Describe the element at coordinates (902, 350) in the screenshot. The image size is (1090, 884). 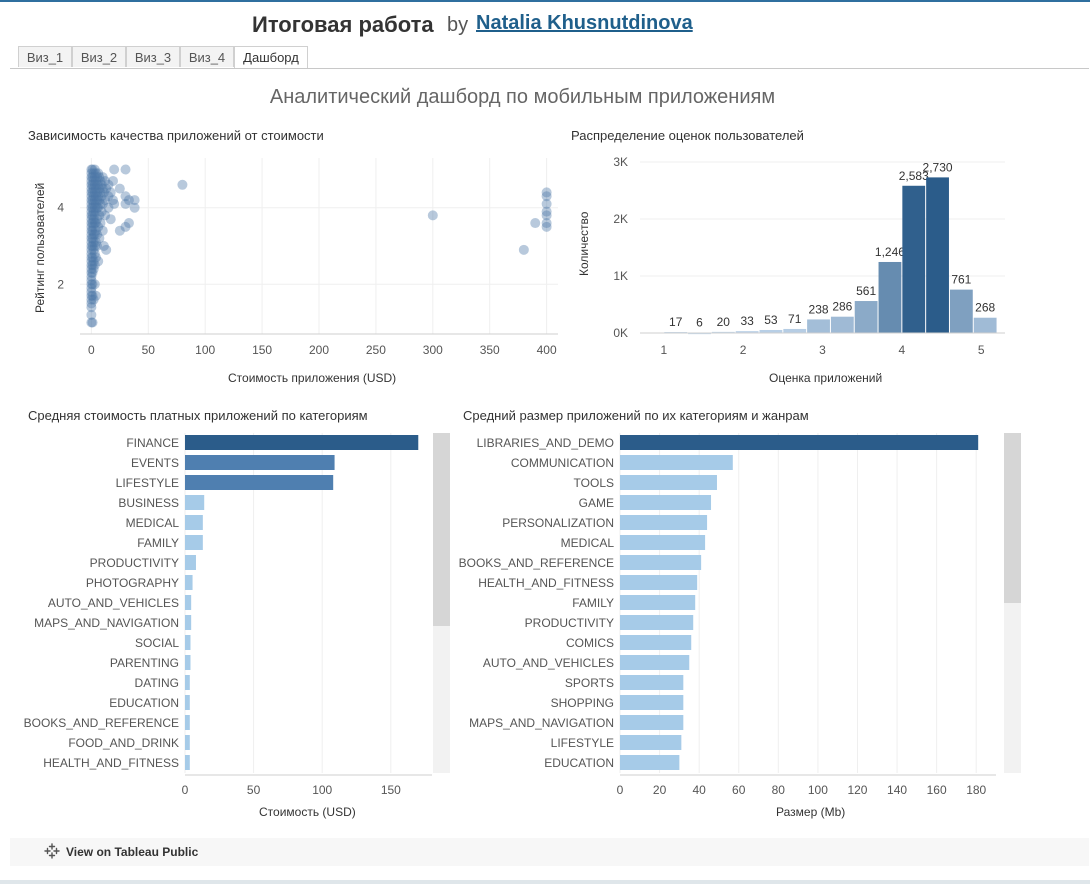
I see `histogram-x-tick-label: 4` at that location.